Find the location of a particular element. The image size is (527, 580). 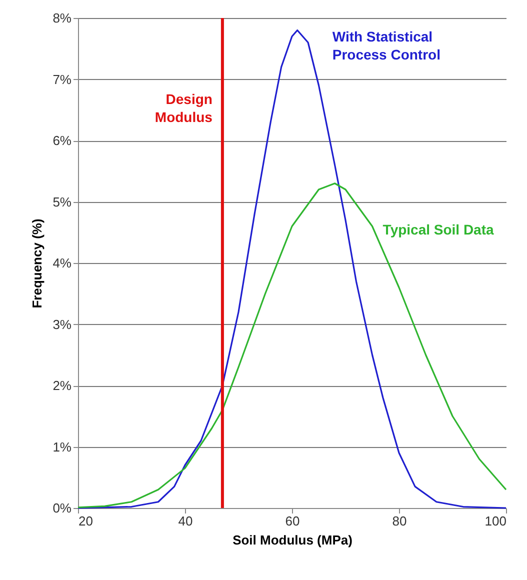

x-tick-label: 20 is located at coordinates (85, 521).